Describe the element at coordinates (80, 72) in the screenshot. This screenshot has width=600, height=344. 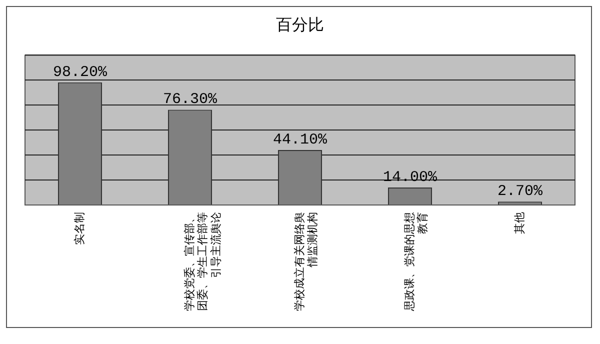
I see `data-label: 98.20%` at that location.